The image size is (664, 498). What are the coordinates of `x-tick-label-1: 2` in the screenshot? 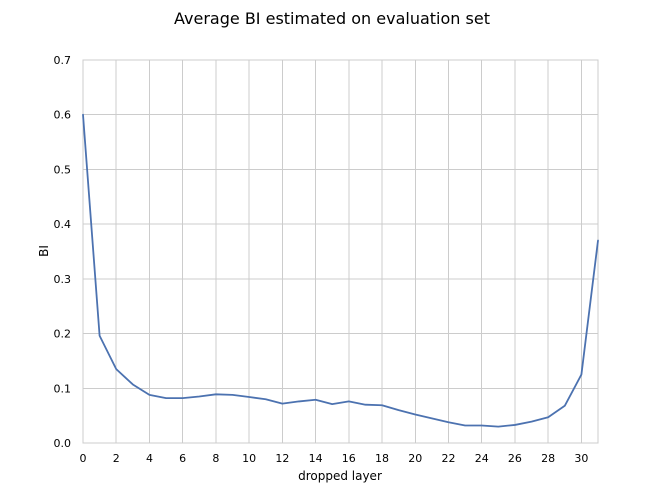 It's located at (116, 458).